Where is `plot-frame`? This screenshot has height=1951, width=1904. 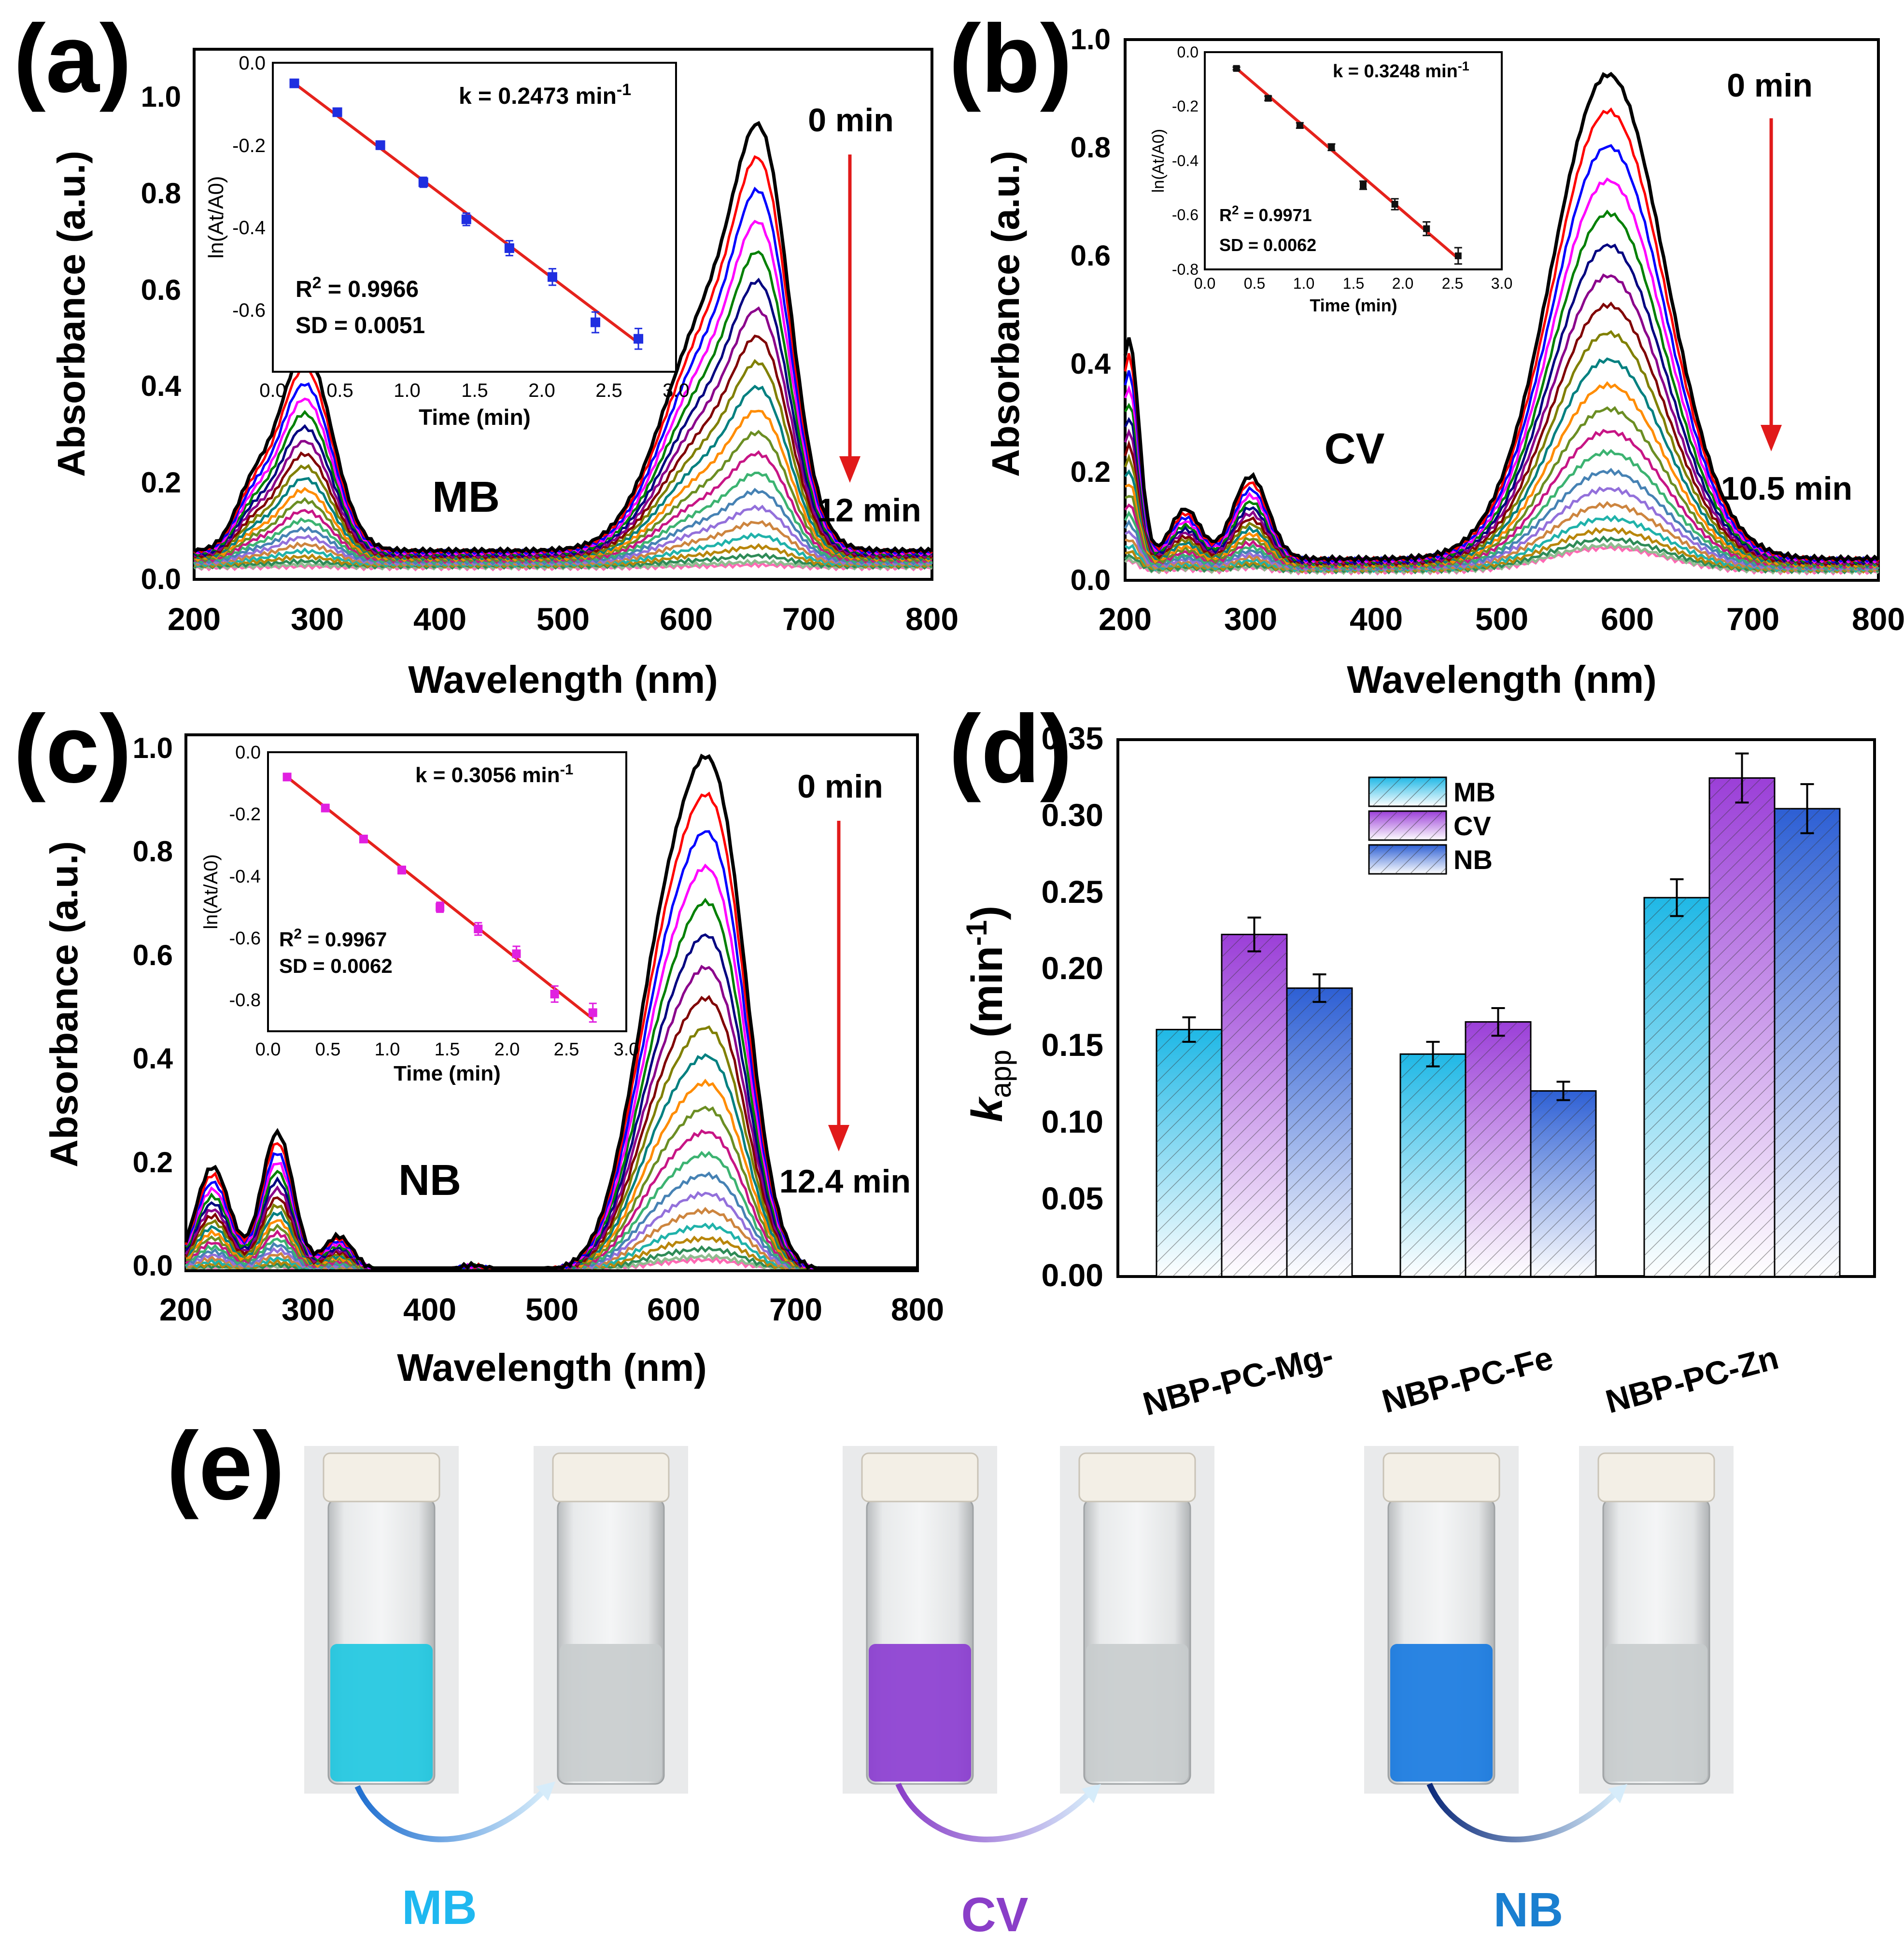
plot-frame is located at coordinates (551, 1002).